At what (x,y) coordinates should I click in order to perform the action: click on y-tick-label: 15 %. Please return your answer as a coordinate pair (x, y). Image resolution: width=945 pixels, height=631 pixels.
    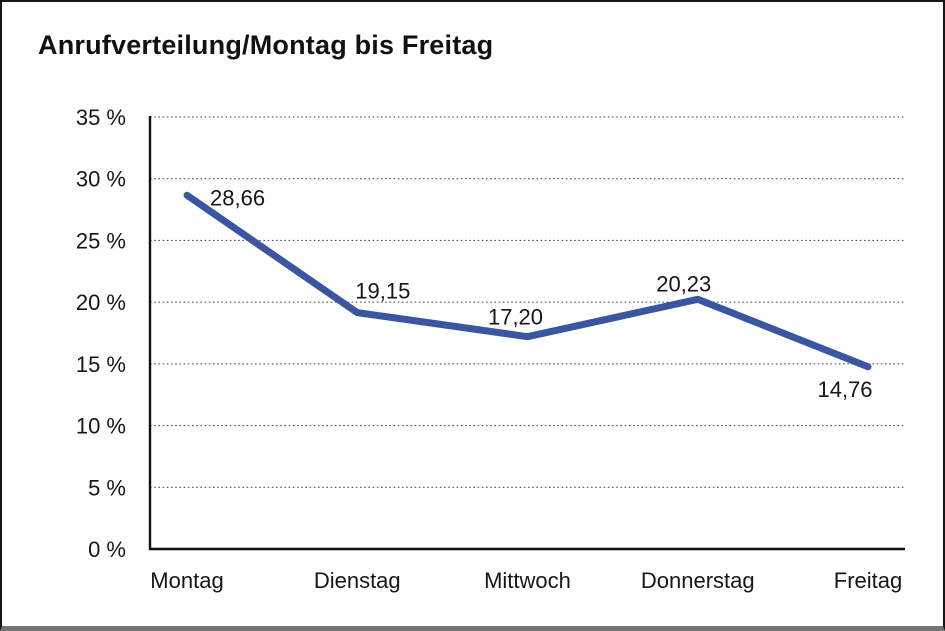
    Looking at the image, I should click on (101, 364).